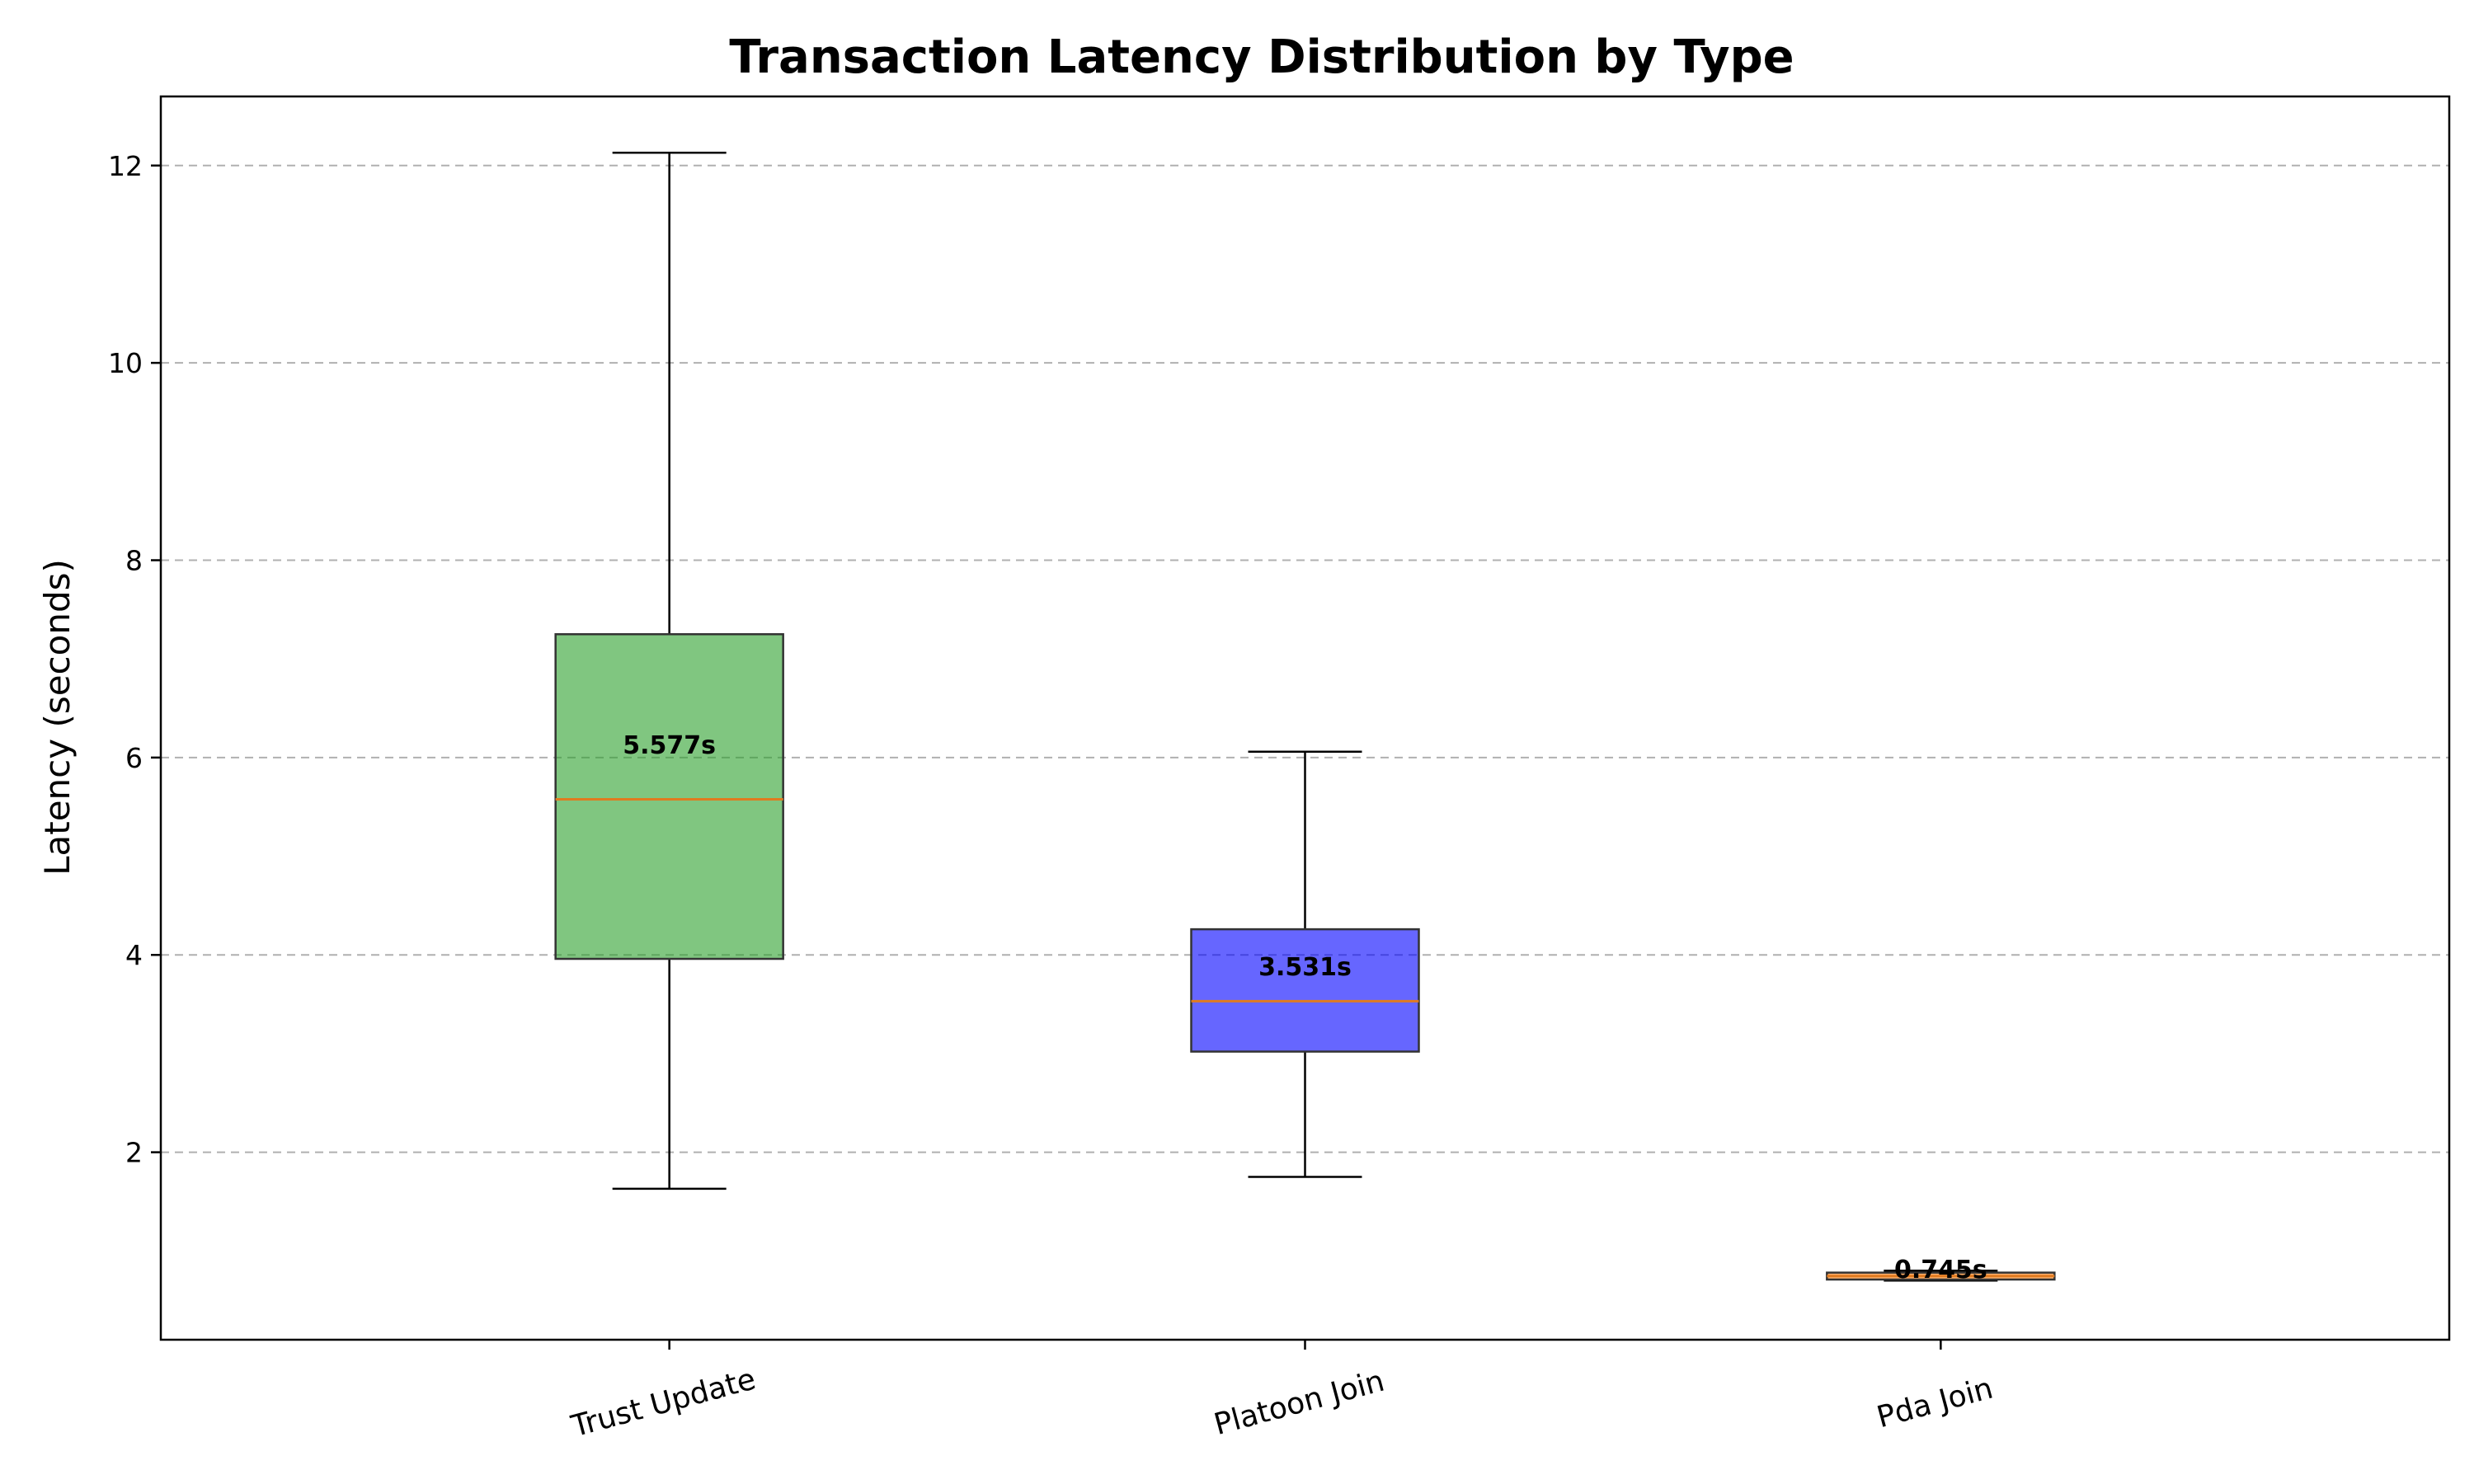  Describe the element at coordinates (1305, 968) in the screenshot. I see `median-label-1: 3.531s` at that location.